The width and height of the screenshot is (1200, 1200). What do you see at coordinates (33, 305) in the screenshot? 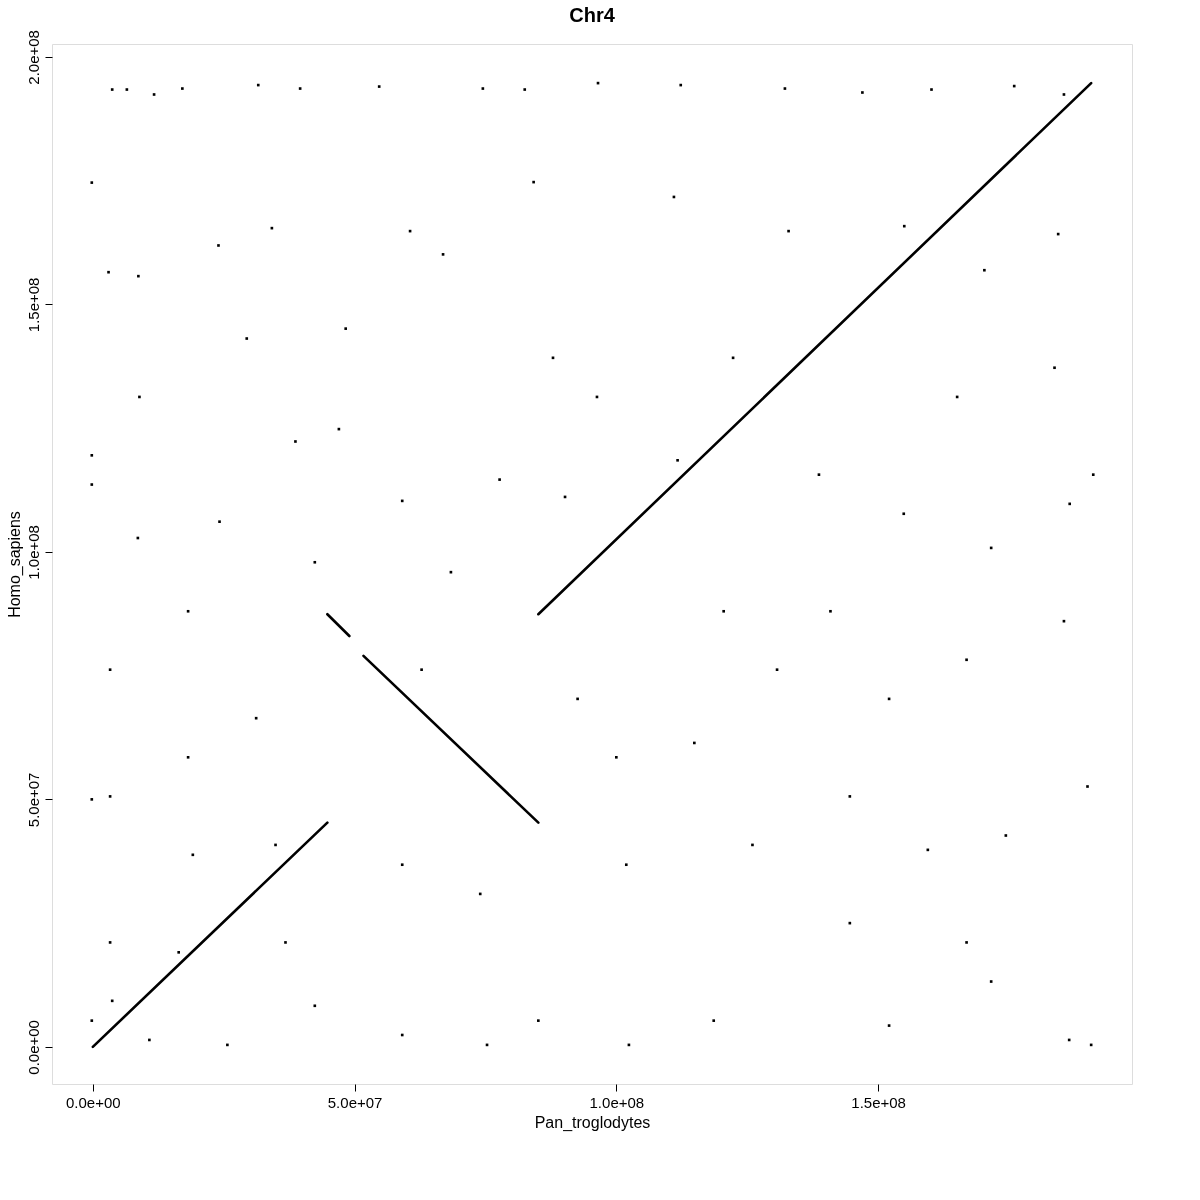
I see `y-tick-label: 1.5e+08` at bounding box center [33, 305].